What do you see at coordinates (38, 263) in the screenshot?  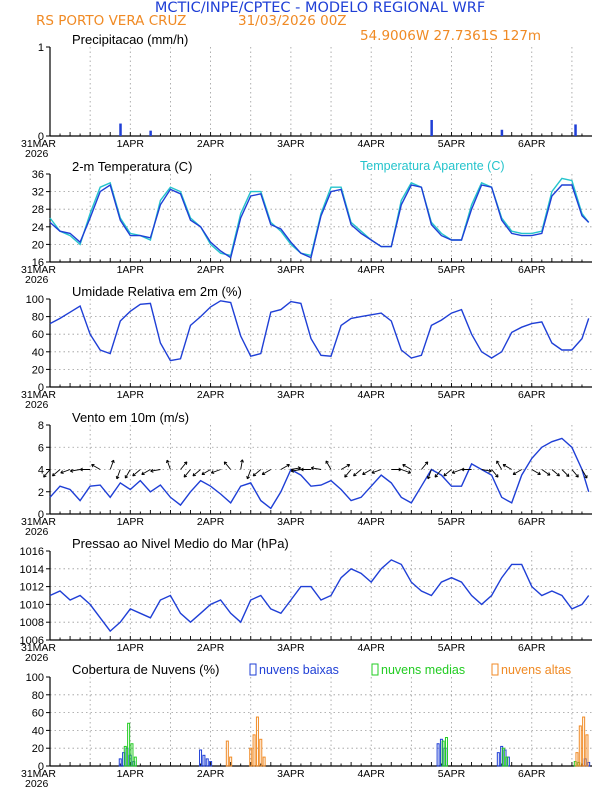 I see `y-tick-label: 16` at bounding box center [38, 263].